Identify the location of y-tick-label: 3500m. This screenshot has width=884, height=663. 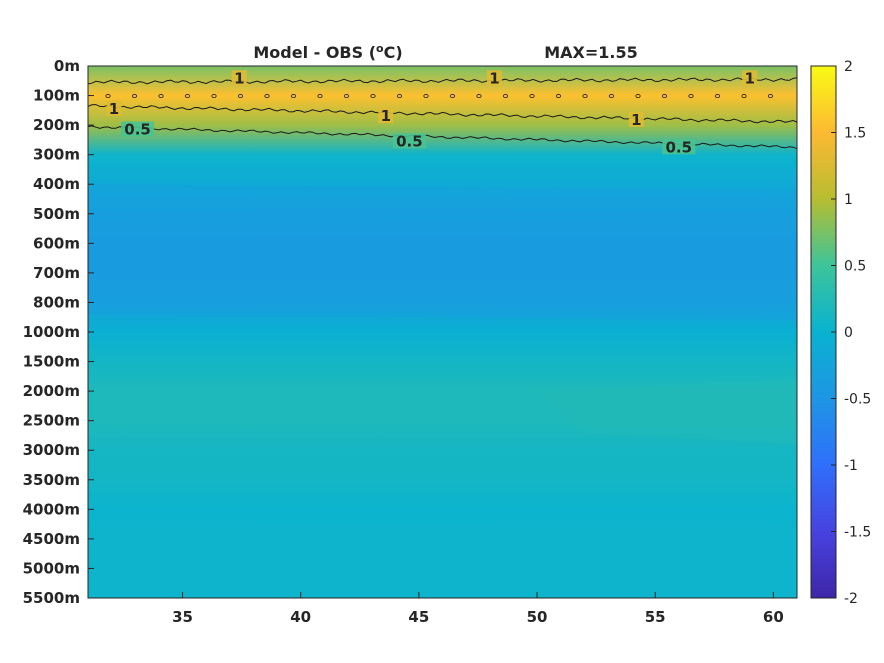
(51, 480).